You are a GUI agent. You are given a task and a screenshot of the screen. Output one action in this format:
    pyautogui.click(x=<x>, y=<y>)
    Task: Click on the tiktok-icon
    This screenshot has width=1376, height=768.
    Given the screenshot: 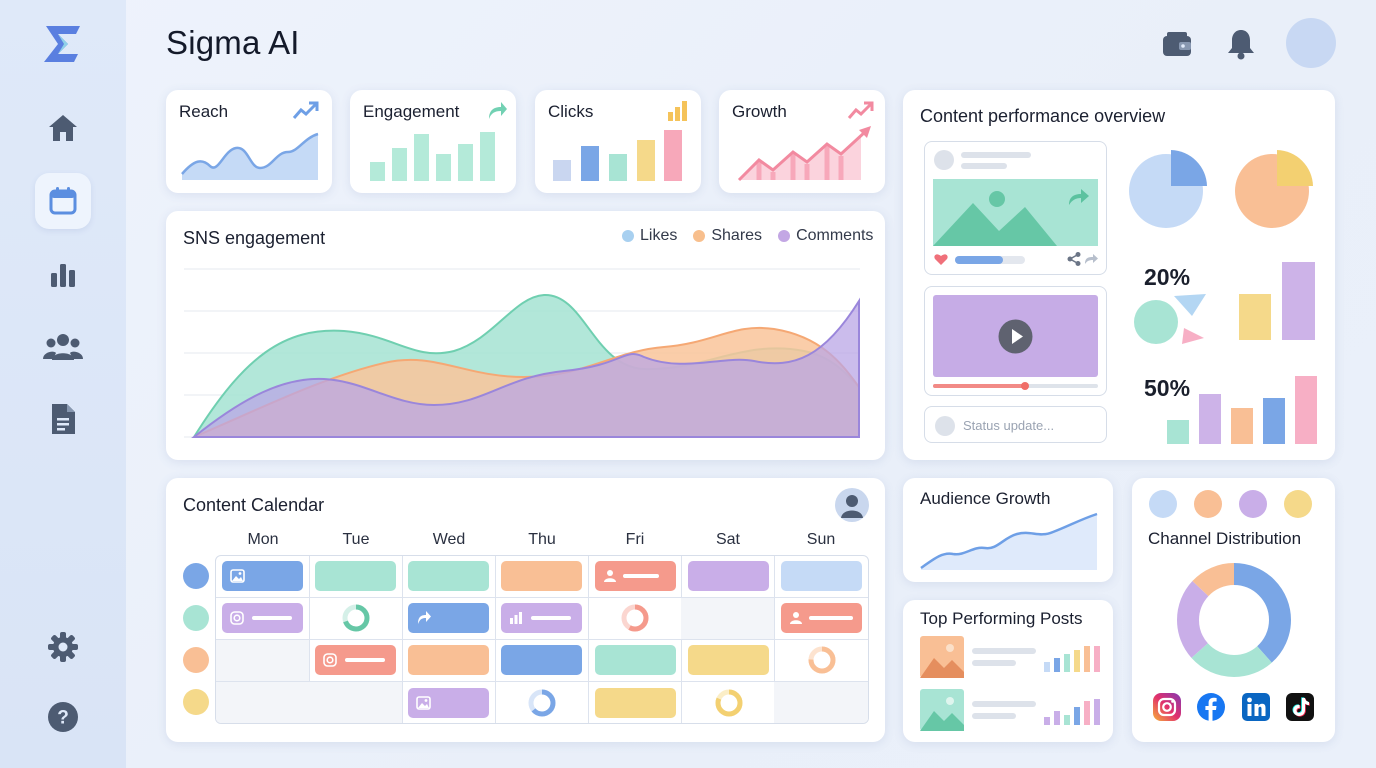 What is the action you would take?
    pyautogui.click(x=1300, y=707)
    